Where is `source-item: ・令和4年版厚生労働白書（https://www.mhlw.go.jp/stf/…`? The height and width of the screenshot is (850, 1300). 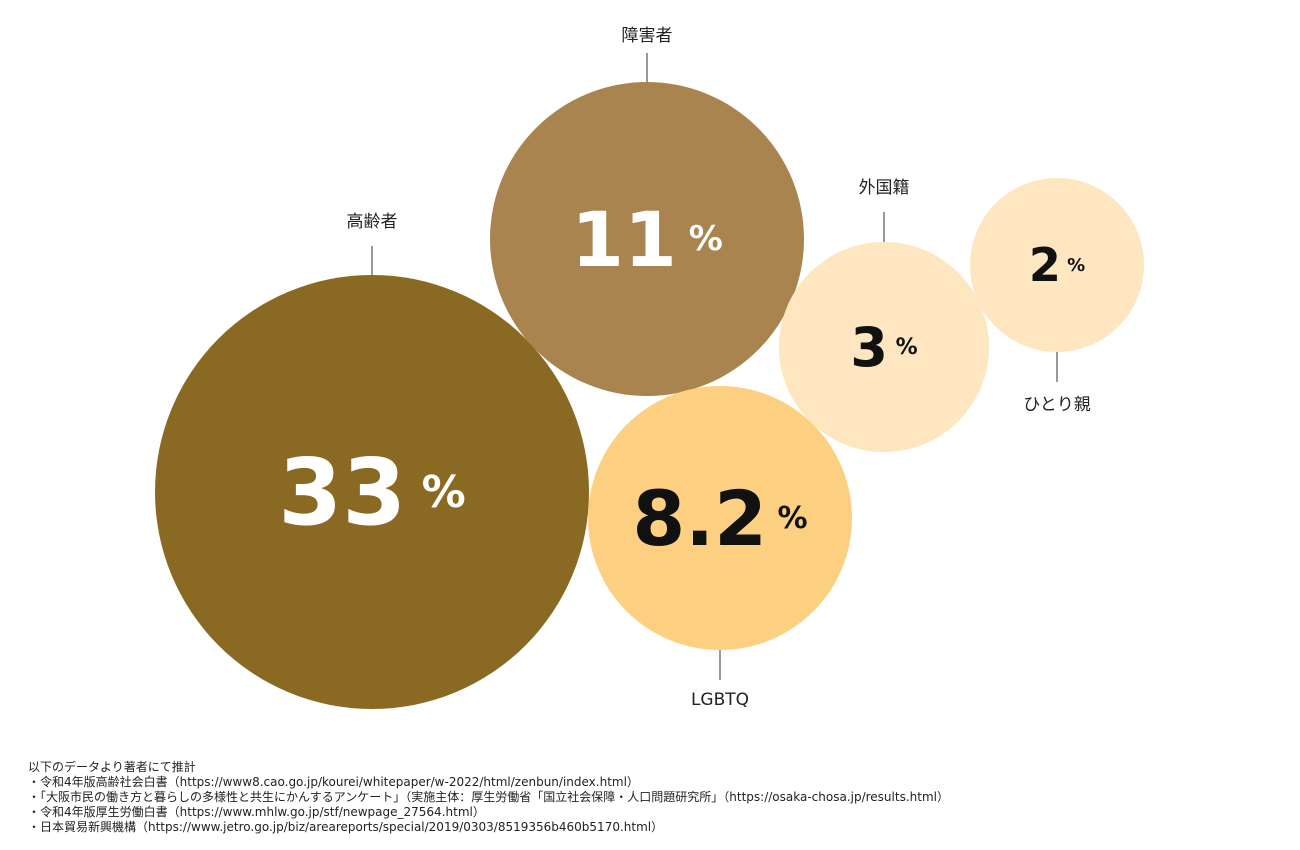
source-item: ・令和4年版厚生労働白書（https://www.mhlw.go.jp/stf/… is located at coordinates (256, 812).